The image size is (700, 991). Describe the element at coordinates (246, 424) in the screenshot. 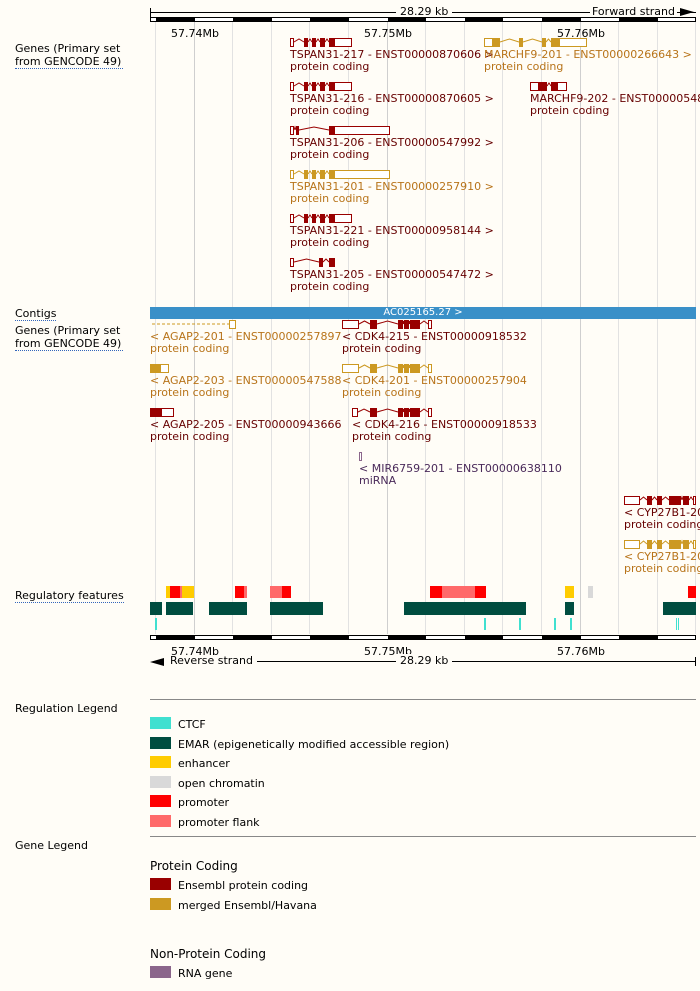

I see `transcript-name: < AGAP2-205 - ENST00000943666` at that location.